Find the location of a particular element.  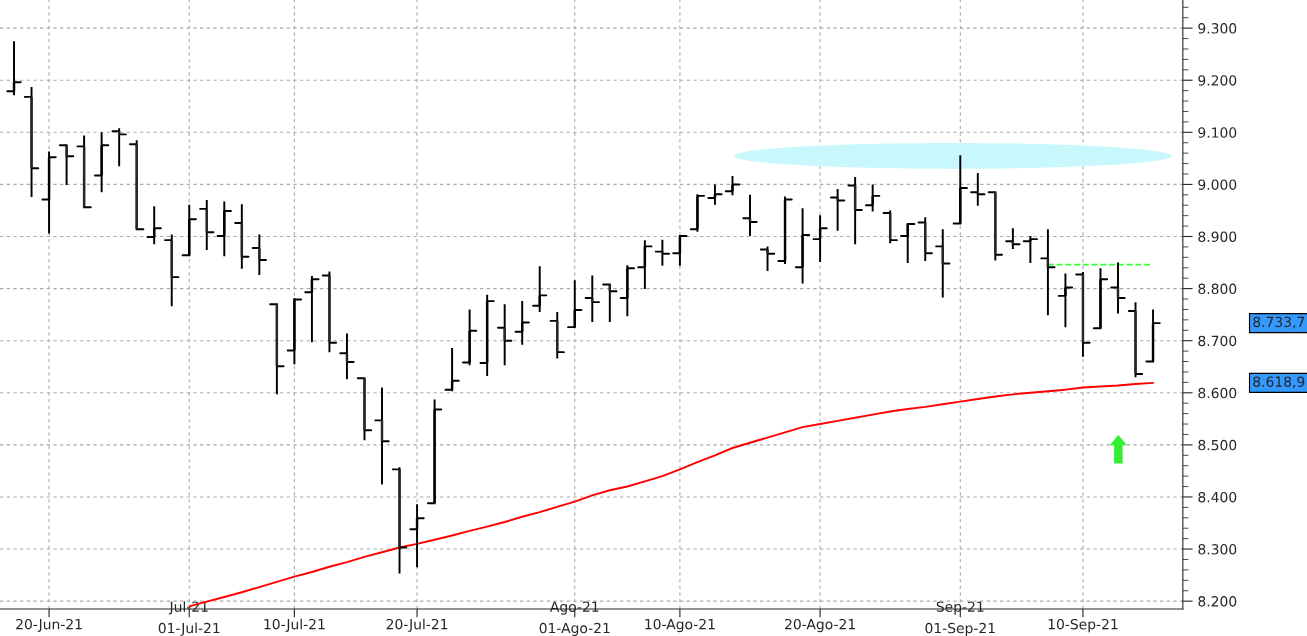

x-tick-label: 10-Ago-21 is located at coordinates (680, 625).